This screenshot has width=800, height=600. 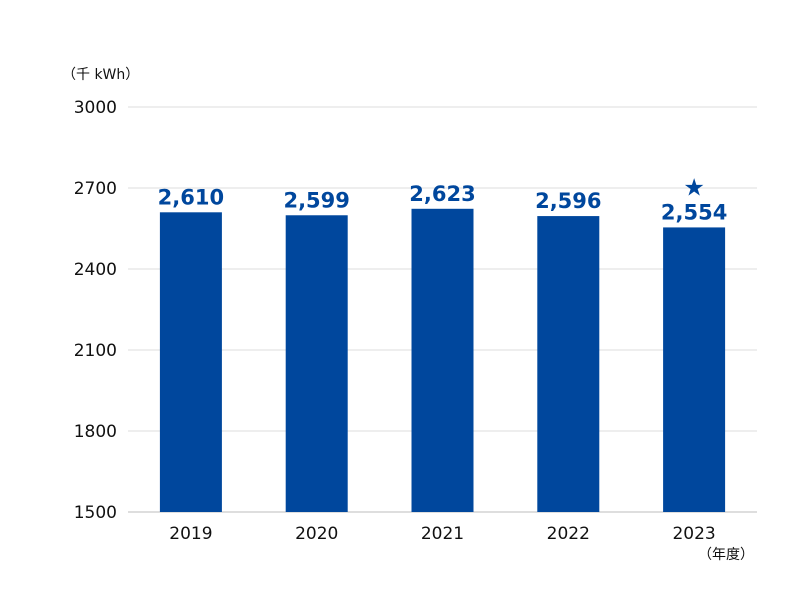 What do you see at coordinates (95, 310) in the screenshot?
I see `y-axis-ticks: 1500 1800 2100 2400 2700 3000` at bounding box center [95, 310].